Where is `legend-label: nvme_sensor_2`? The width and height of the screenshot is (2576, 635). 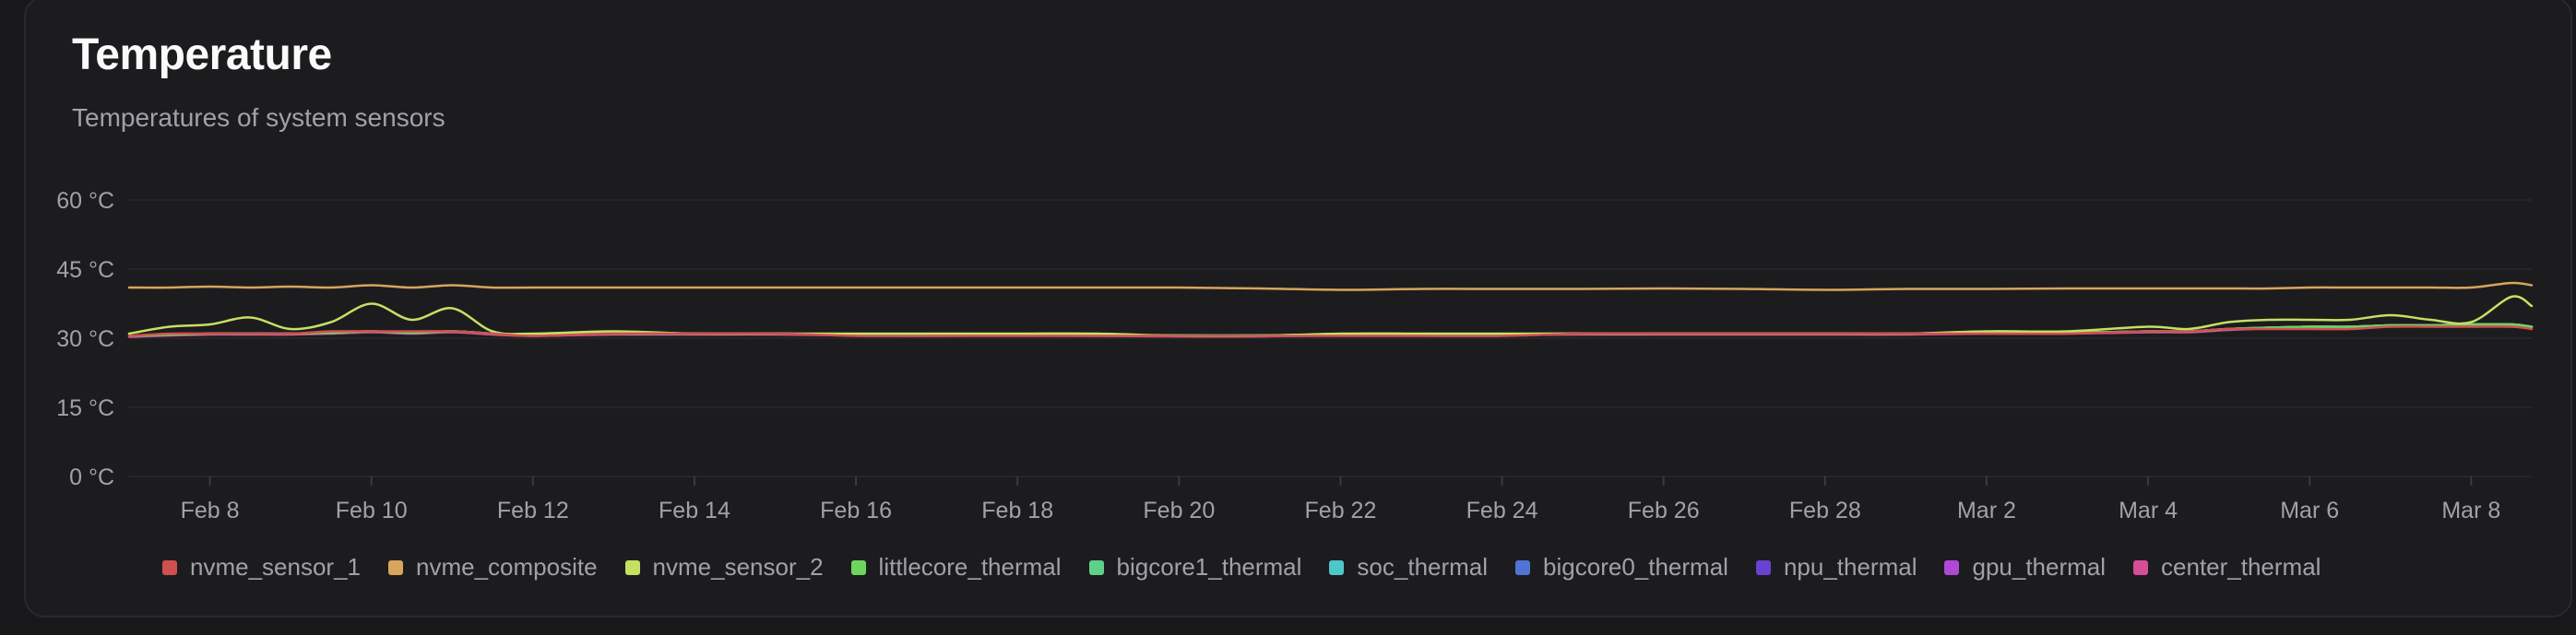 legend-label: nvme_sensor_2 is located at coordinates (738, 567).